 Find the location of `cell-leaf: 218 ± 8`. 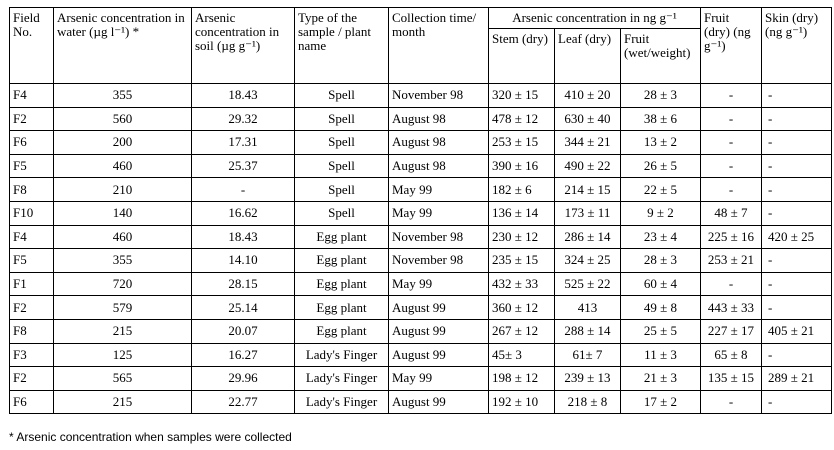

cell-leaf: 218 ± 8 is located at coordinates (587, 402).